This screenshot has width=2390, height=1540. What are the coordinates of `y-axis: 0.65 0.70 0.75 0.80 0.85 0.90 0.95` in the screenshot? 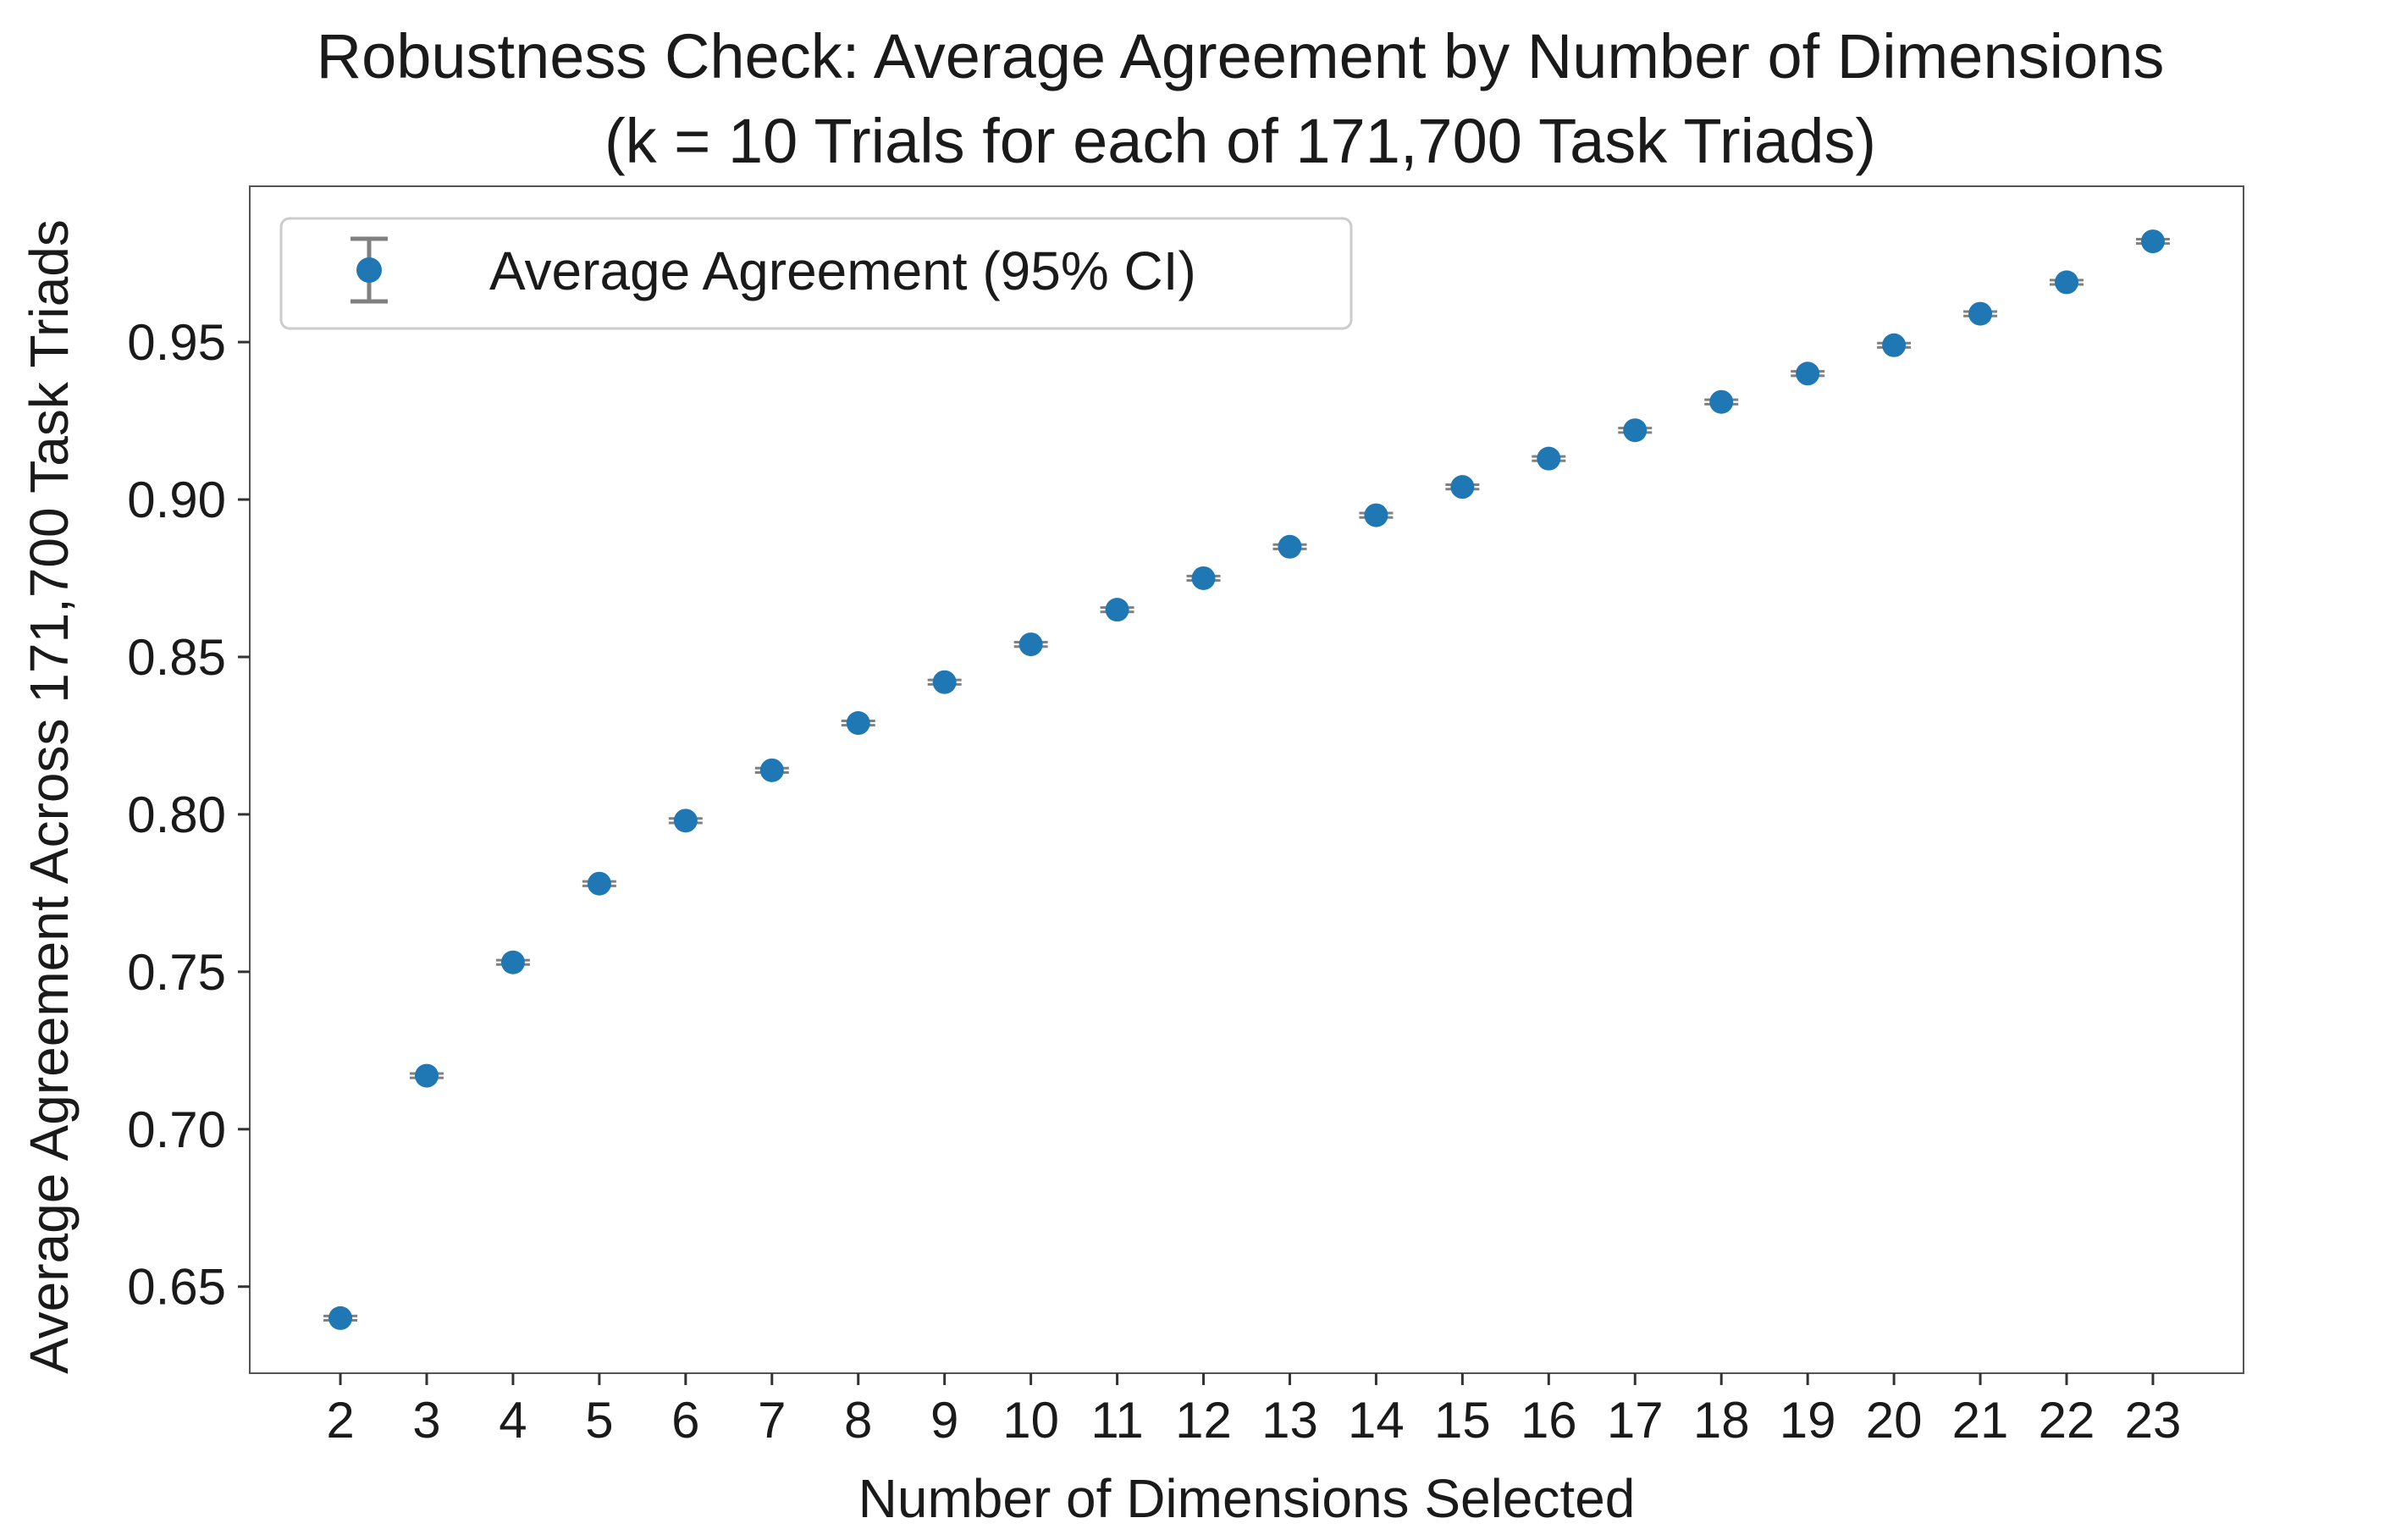 It's located at (188, 815).